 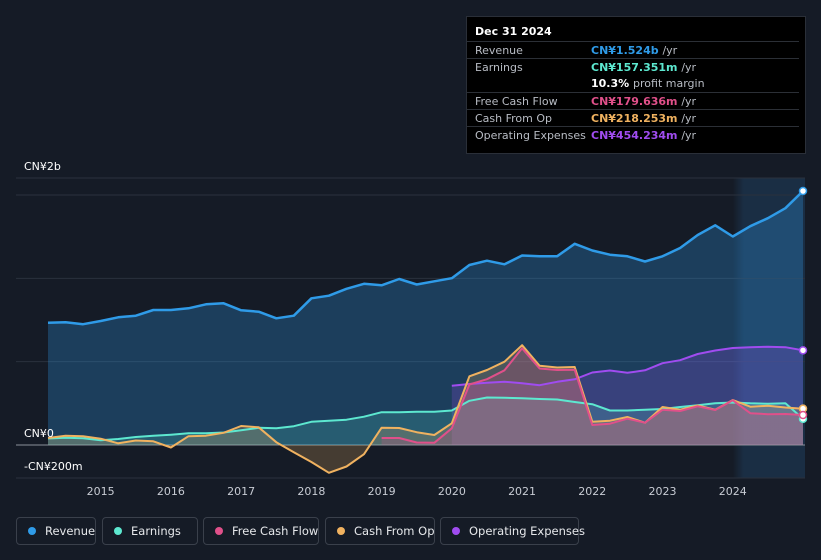 I want to click on tooltip-cfo-label: Cash From Op, so click(x=514, y=118).